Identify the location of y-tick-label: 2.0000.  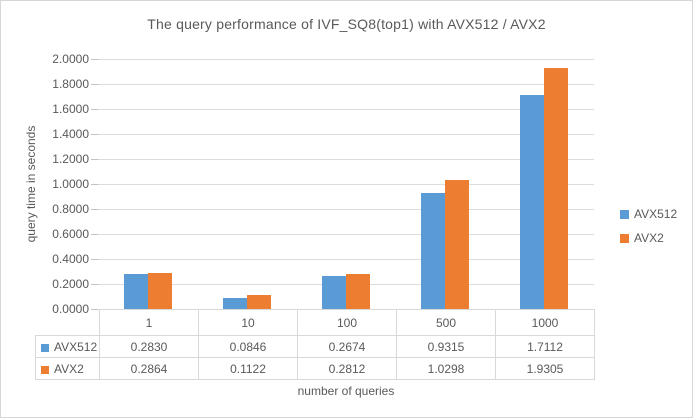
(70, 59).